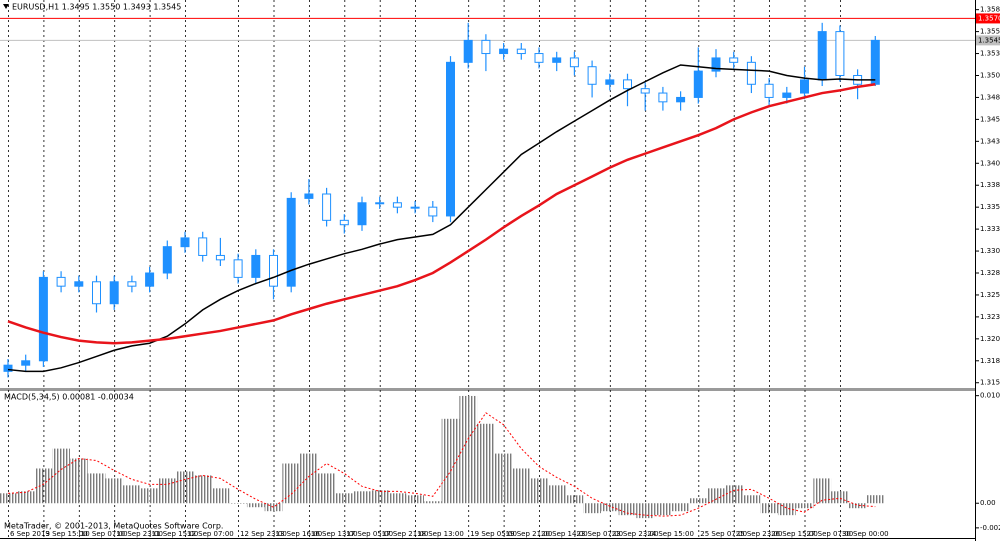 The width and height of the screenshot is (1000, 541). I want to click on x-tick-label: 20 Sep 14:00, so click(564, 534).